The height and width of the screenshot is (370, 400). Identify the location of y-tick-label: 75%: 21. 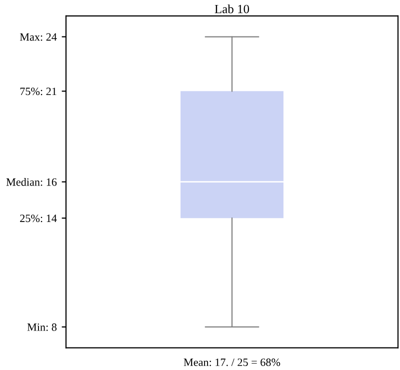
(38, 92).